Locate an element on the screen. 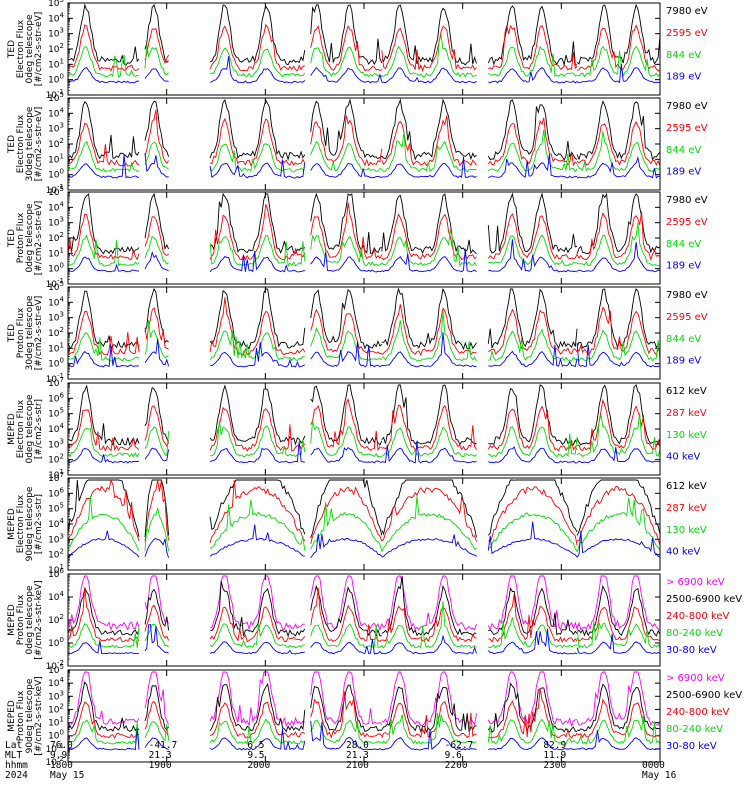 This screenshot has height=800, width=750. x-tick-label: 2000 is located at coordinates (258, 765).